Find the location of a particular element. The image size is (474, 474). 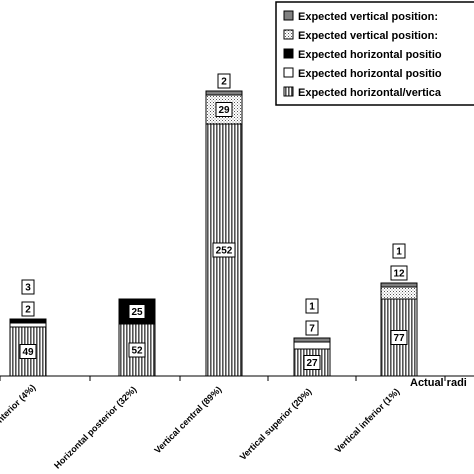

data-label: 29 is located at coordinates (224, 109).